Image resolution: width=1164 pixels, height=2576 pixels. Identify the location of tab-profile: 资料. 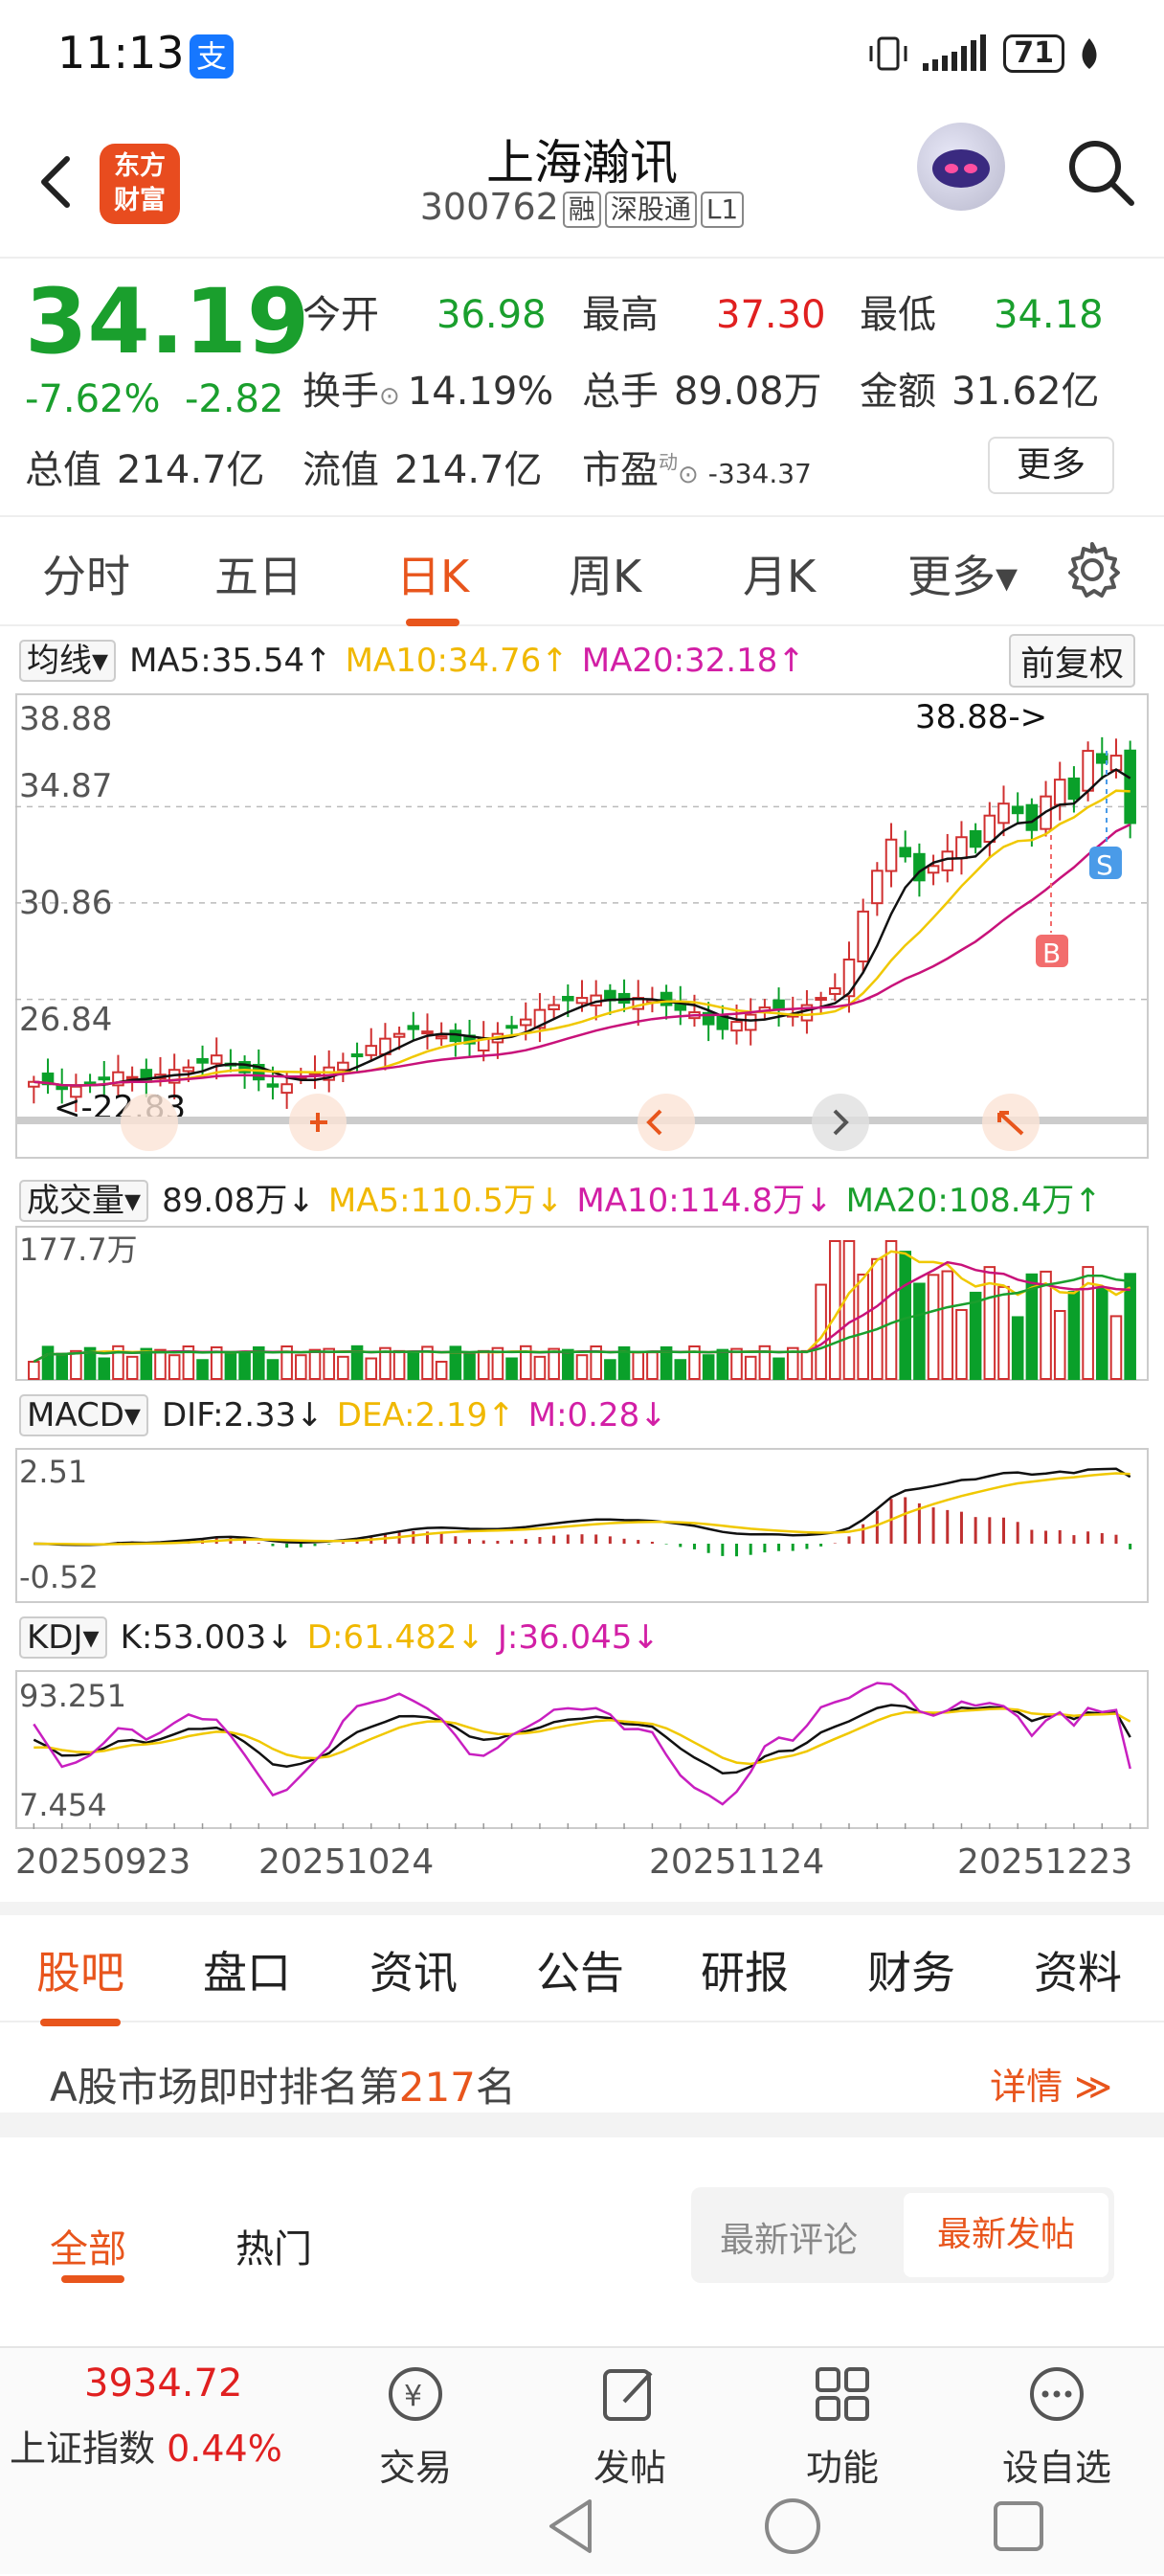
(1078, 1973).